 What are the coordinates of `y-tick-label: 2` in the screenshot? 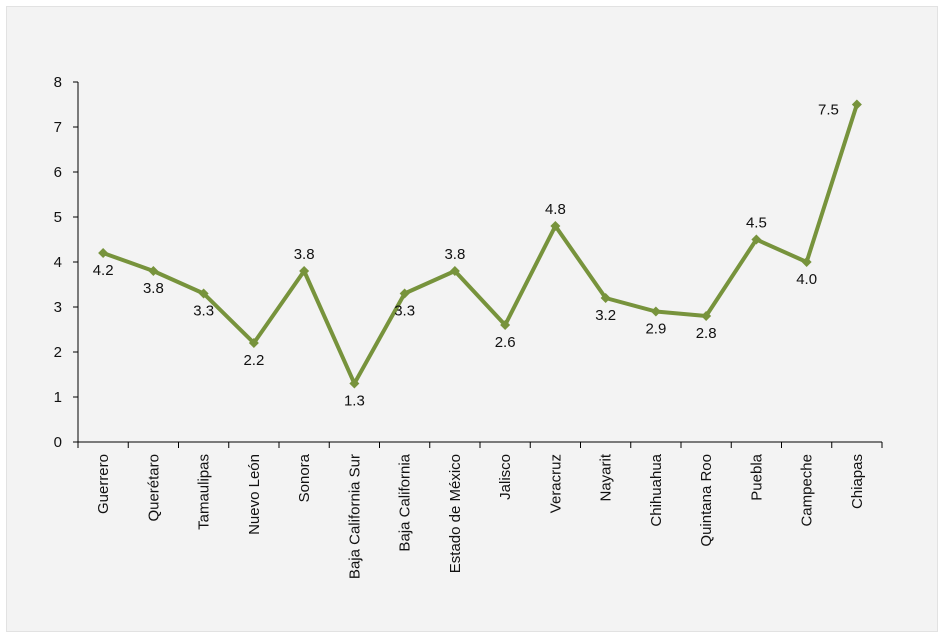 It's located at (58, 352).